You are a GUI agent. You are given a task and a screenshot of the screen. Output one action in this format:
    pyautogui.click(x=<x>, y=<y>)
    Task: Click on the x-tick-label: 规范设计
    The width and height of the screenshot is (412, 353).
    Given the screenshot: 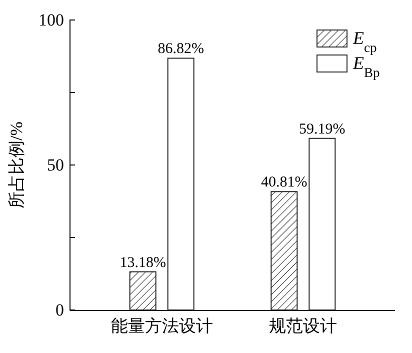 What is the action you would take?
    pyautogui.click(x=303, y=326)
    